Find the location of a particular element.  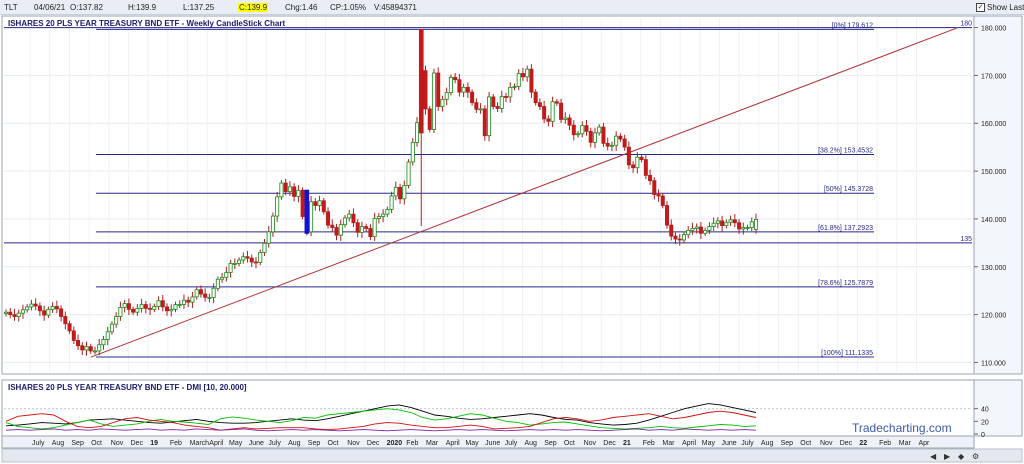

price-tick-label: 120.000 is located at coordinates (993, 316).